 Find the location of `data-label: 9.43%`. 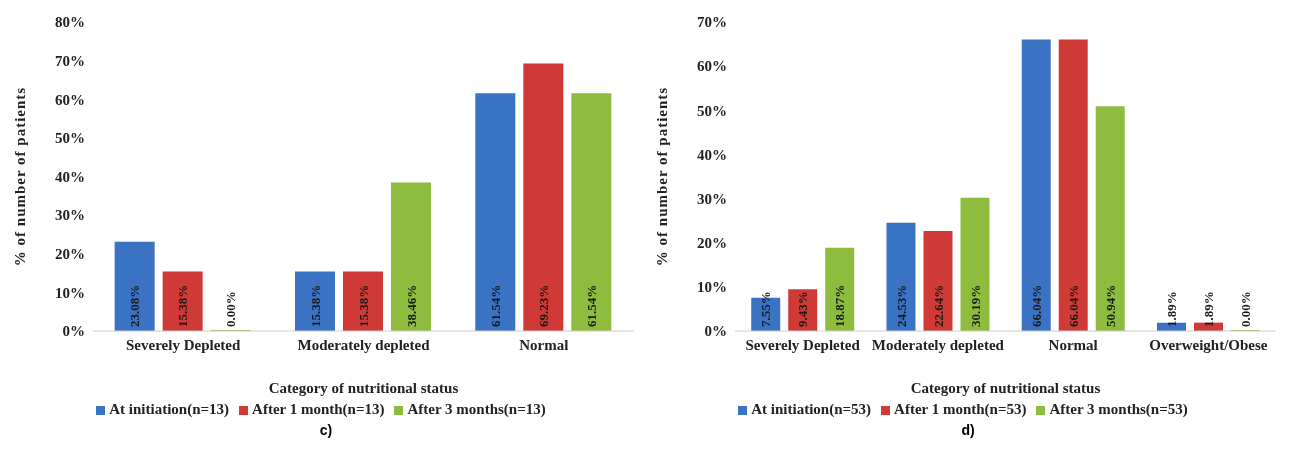

data-label: 9.43% is located at coordinates (803, 309).